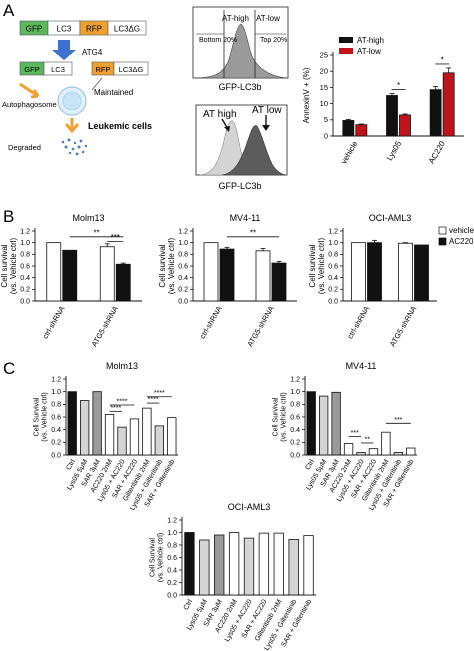 The width and height of the screenshot is (474, 651). I want to click on legend-swatch-at-low, so click(346, 51).